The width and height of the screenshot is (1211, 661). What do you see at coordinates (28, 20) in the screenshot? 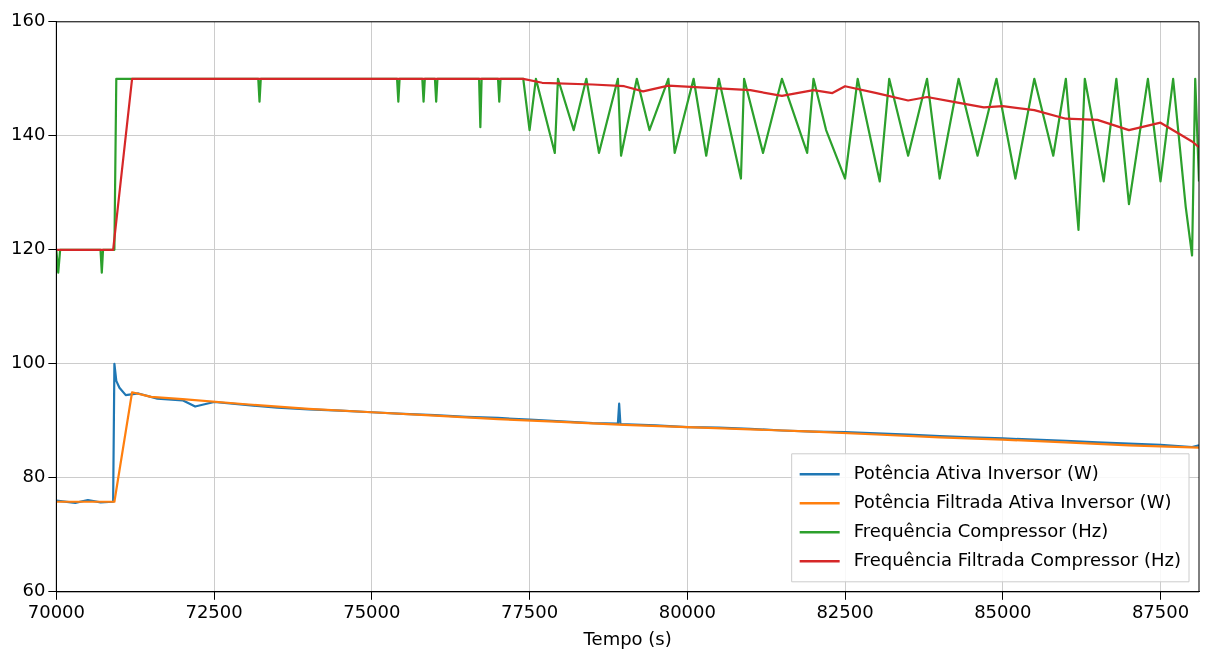
I see `y-tick-label: 160` at bounding box center [28, 20].